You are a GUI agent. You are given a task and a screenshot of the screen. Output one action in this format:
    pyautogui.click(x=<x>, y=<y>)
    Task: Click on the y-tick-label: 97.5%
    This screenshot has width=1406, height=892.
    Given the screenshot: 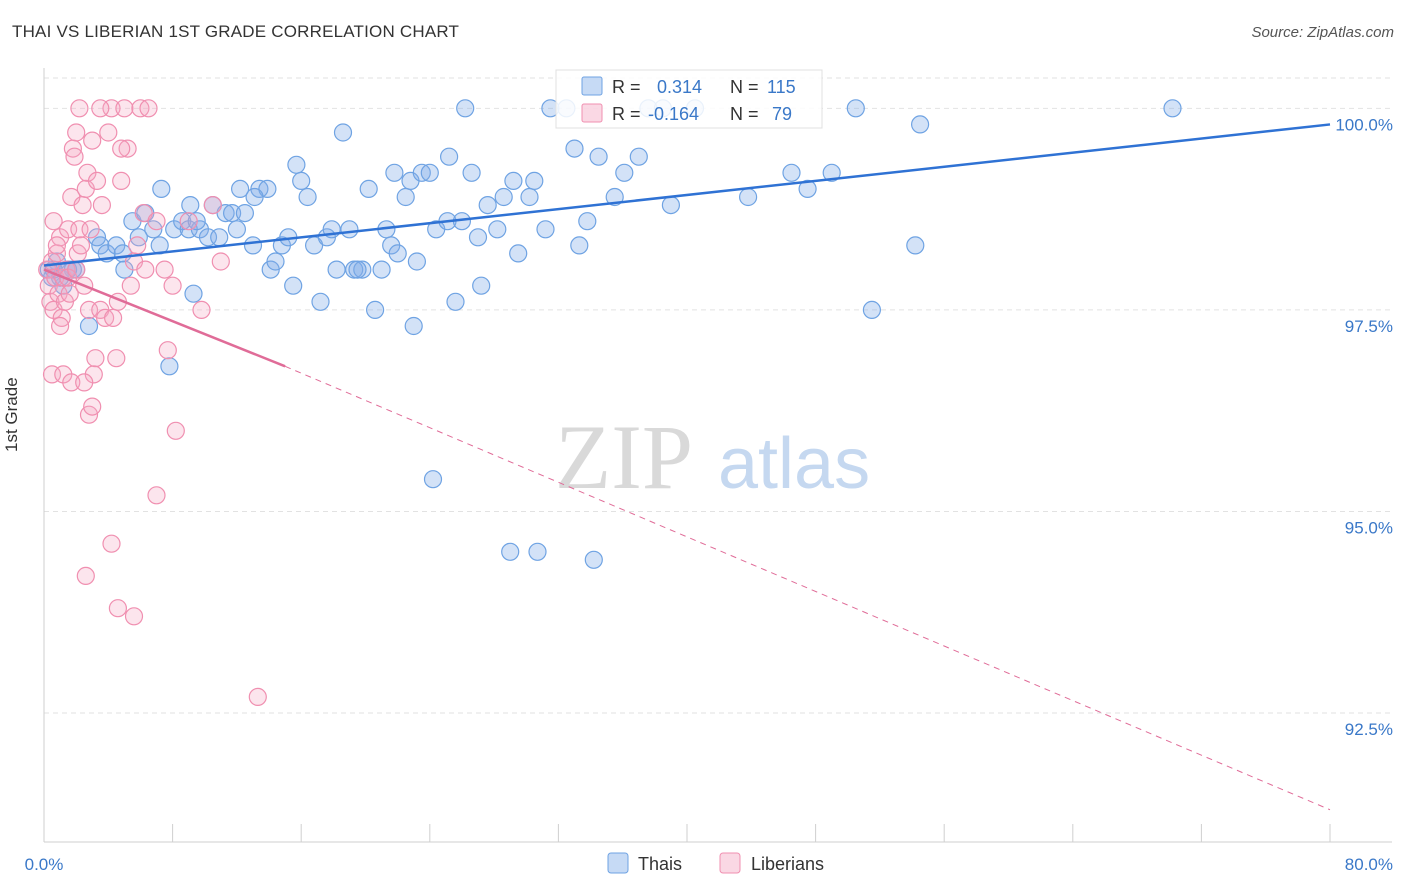 What is the action you would take?
    pyautogui.click(x=1369, y=326)
    